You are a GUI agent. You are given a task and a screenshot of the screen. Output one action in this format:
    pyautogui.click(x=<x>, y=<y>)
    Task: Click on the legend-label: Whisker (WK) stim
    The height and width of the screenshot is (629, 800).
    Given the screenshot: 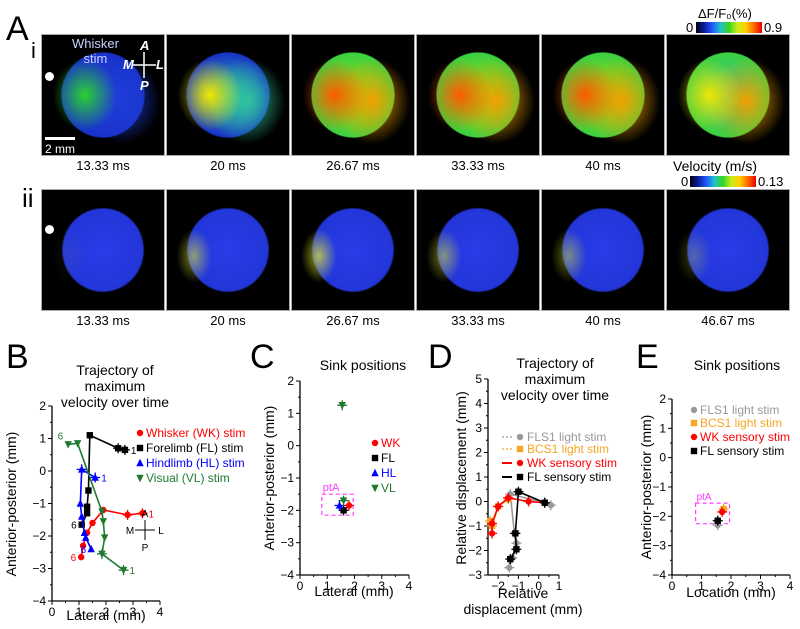 What is the action you would take?
    pyautogui.click(x=195, y=433)
    